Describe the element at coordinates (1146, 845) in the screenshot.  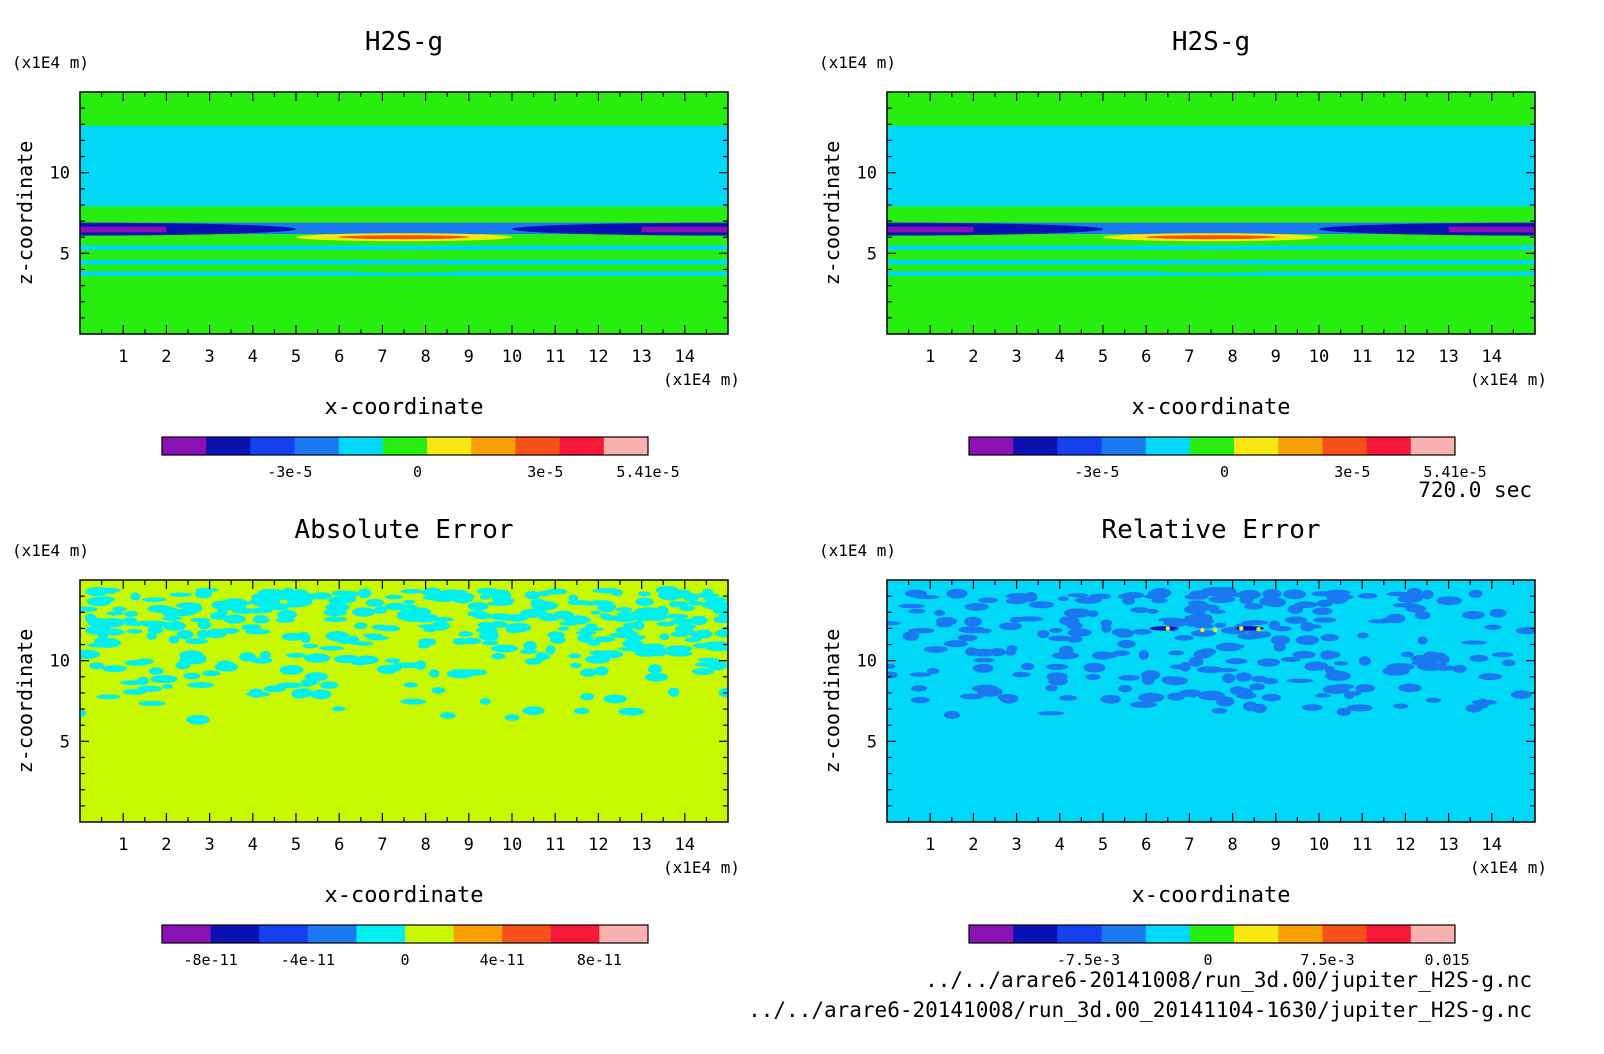
I see `x-tick-label: 6` at that location.